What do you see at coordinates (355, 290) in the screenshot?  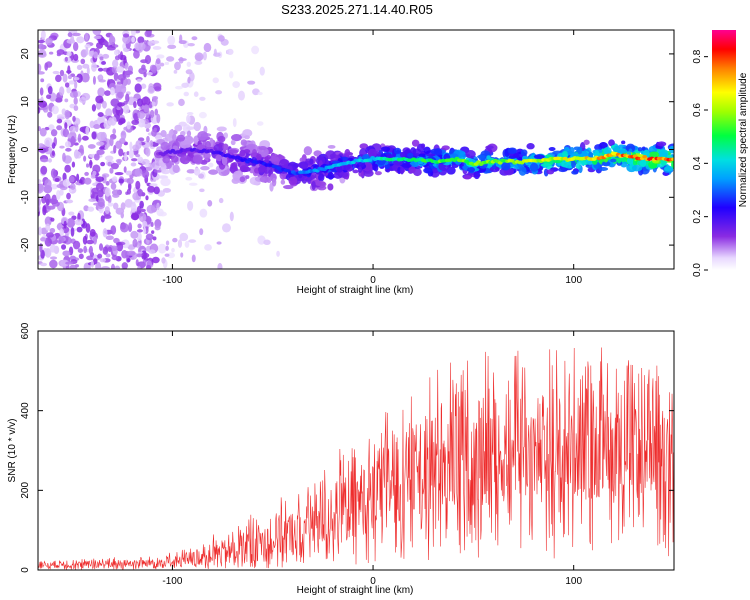 I see `spectrogram-x-label: Height of straight line (km)` at bounding box center [355, 290].